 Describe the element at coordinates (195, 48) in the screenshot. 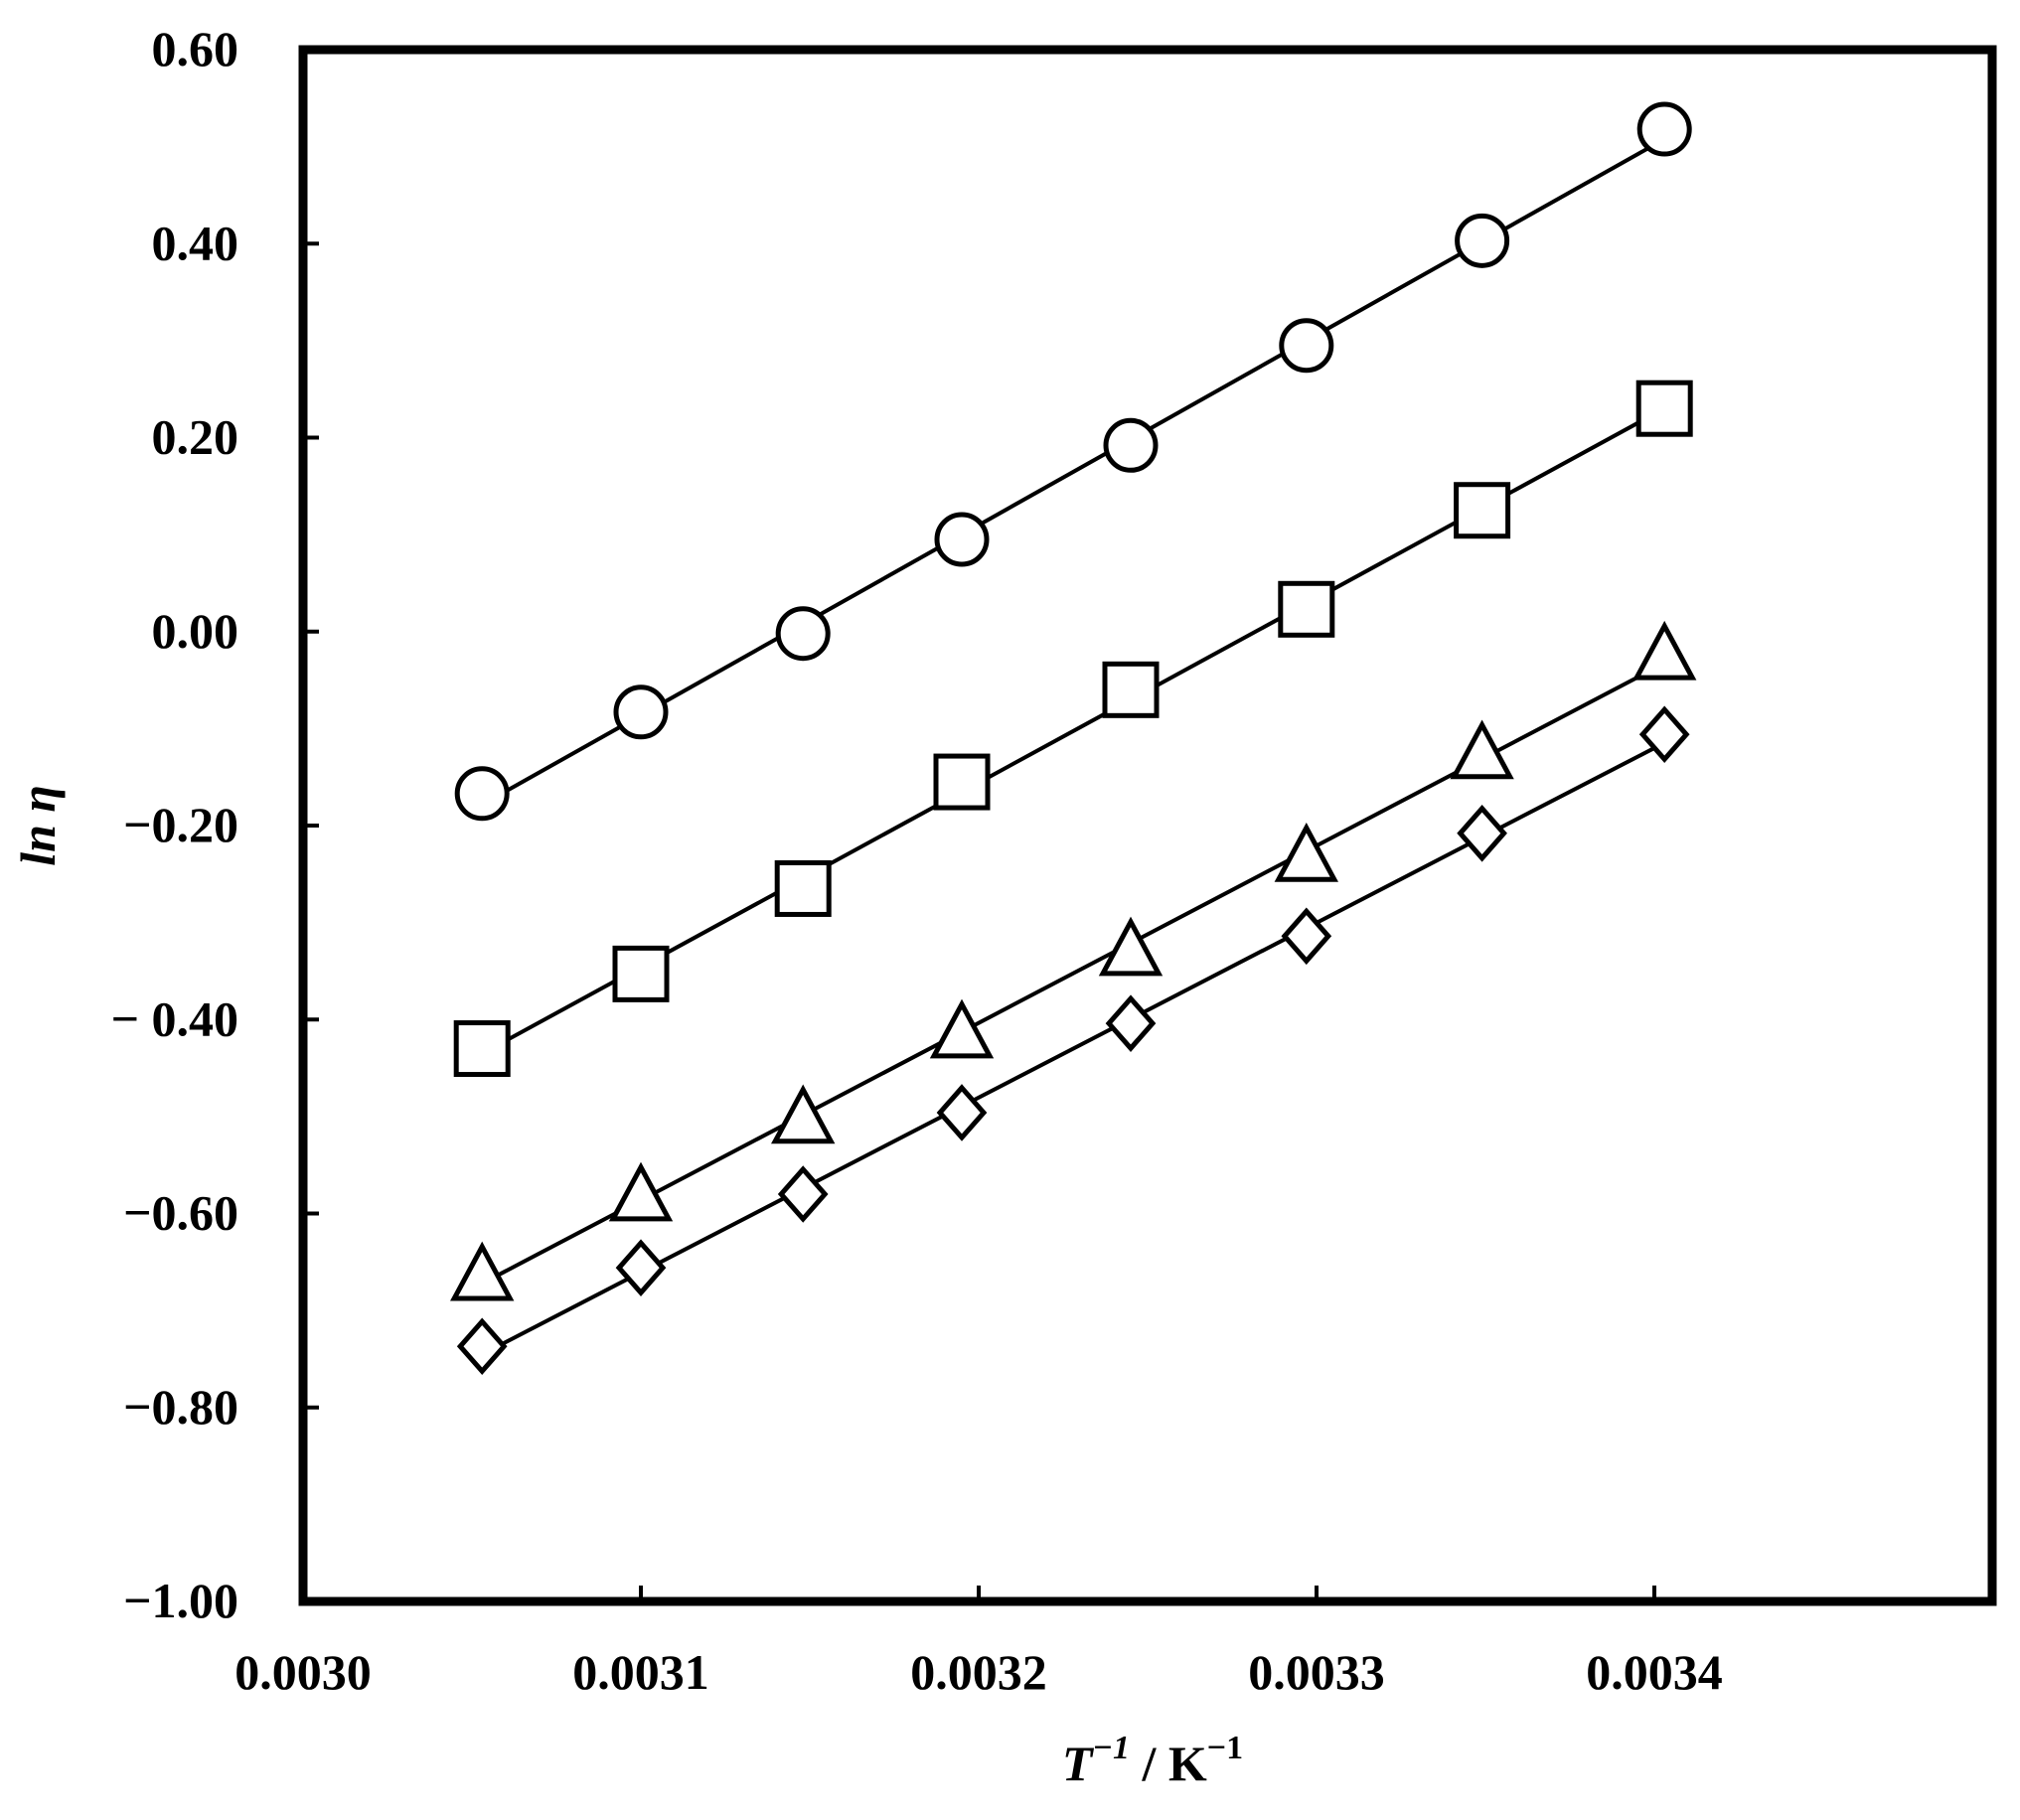

I see `y-tick-label: 0.60` at that location.